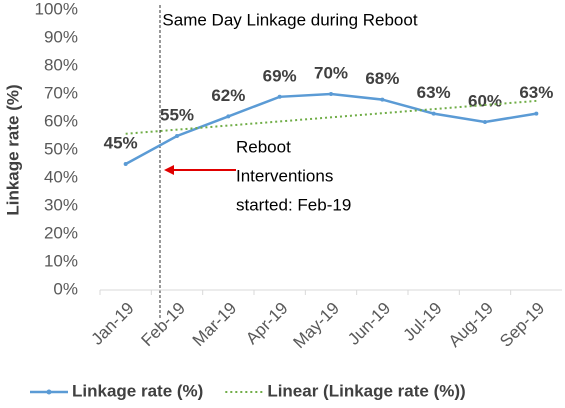 This screenshot has width=565, height=408. What do you see at coordinates (228, 95) in the screenshot?
I see `data-label: 62%` at bounding box center [228, 95].